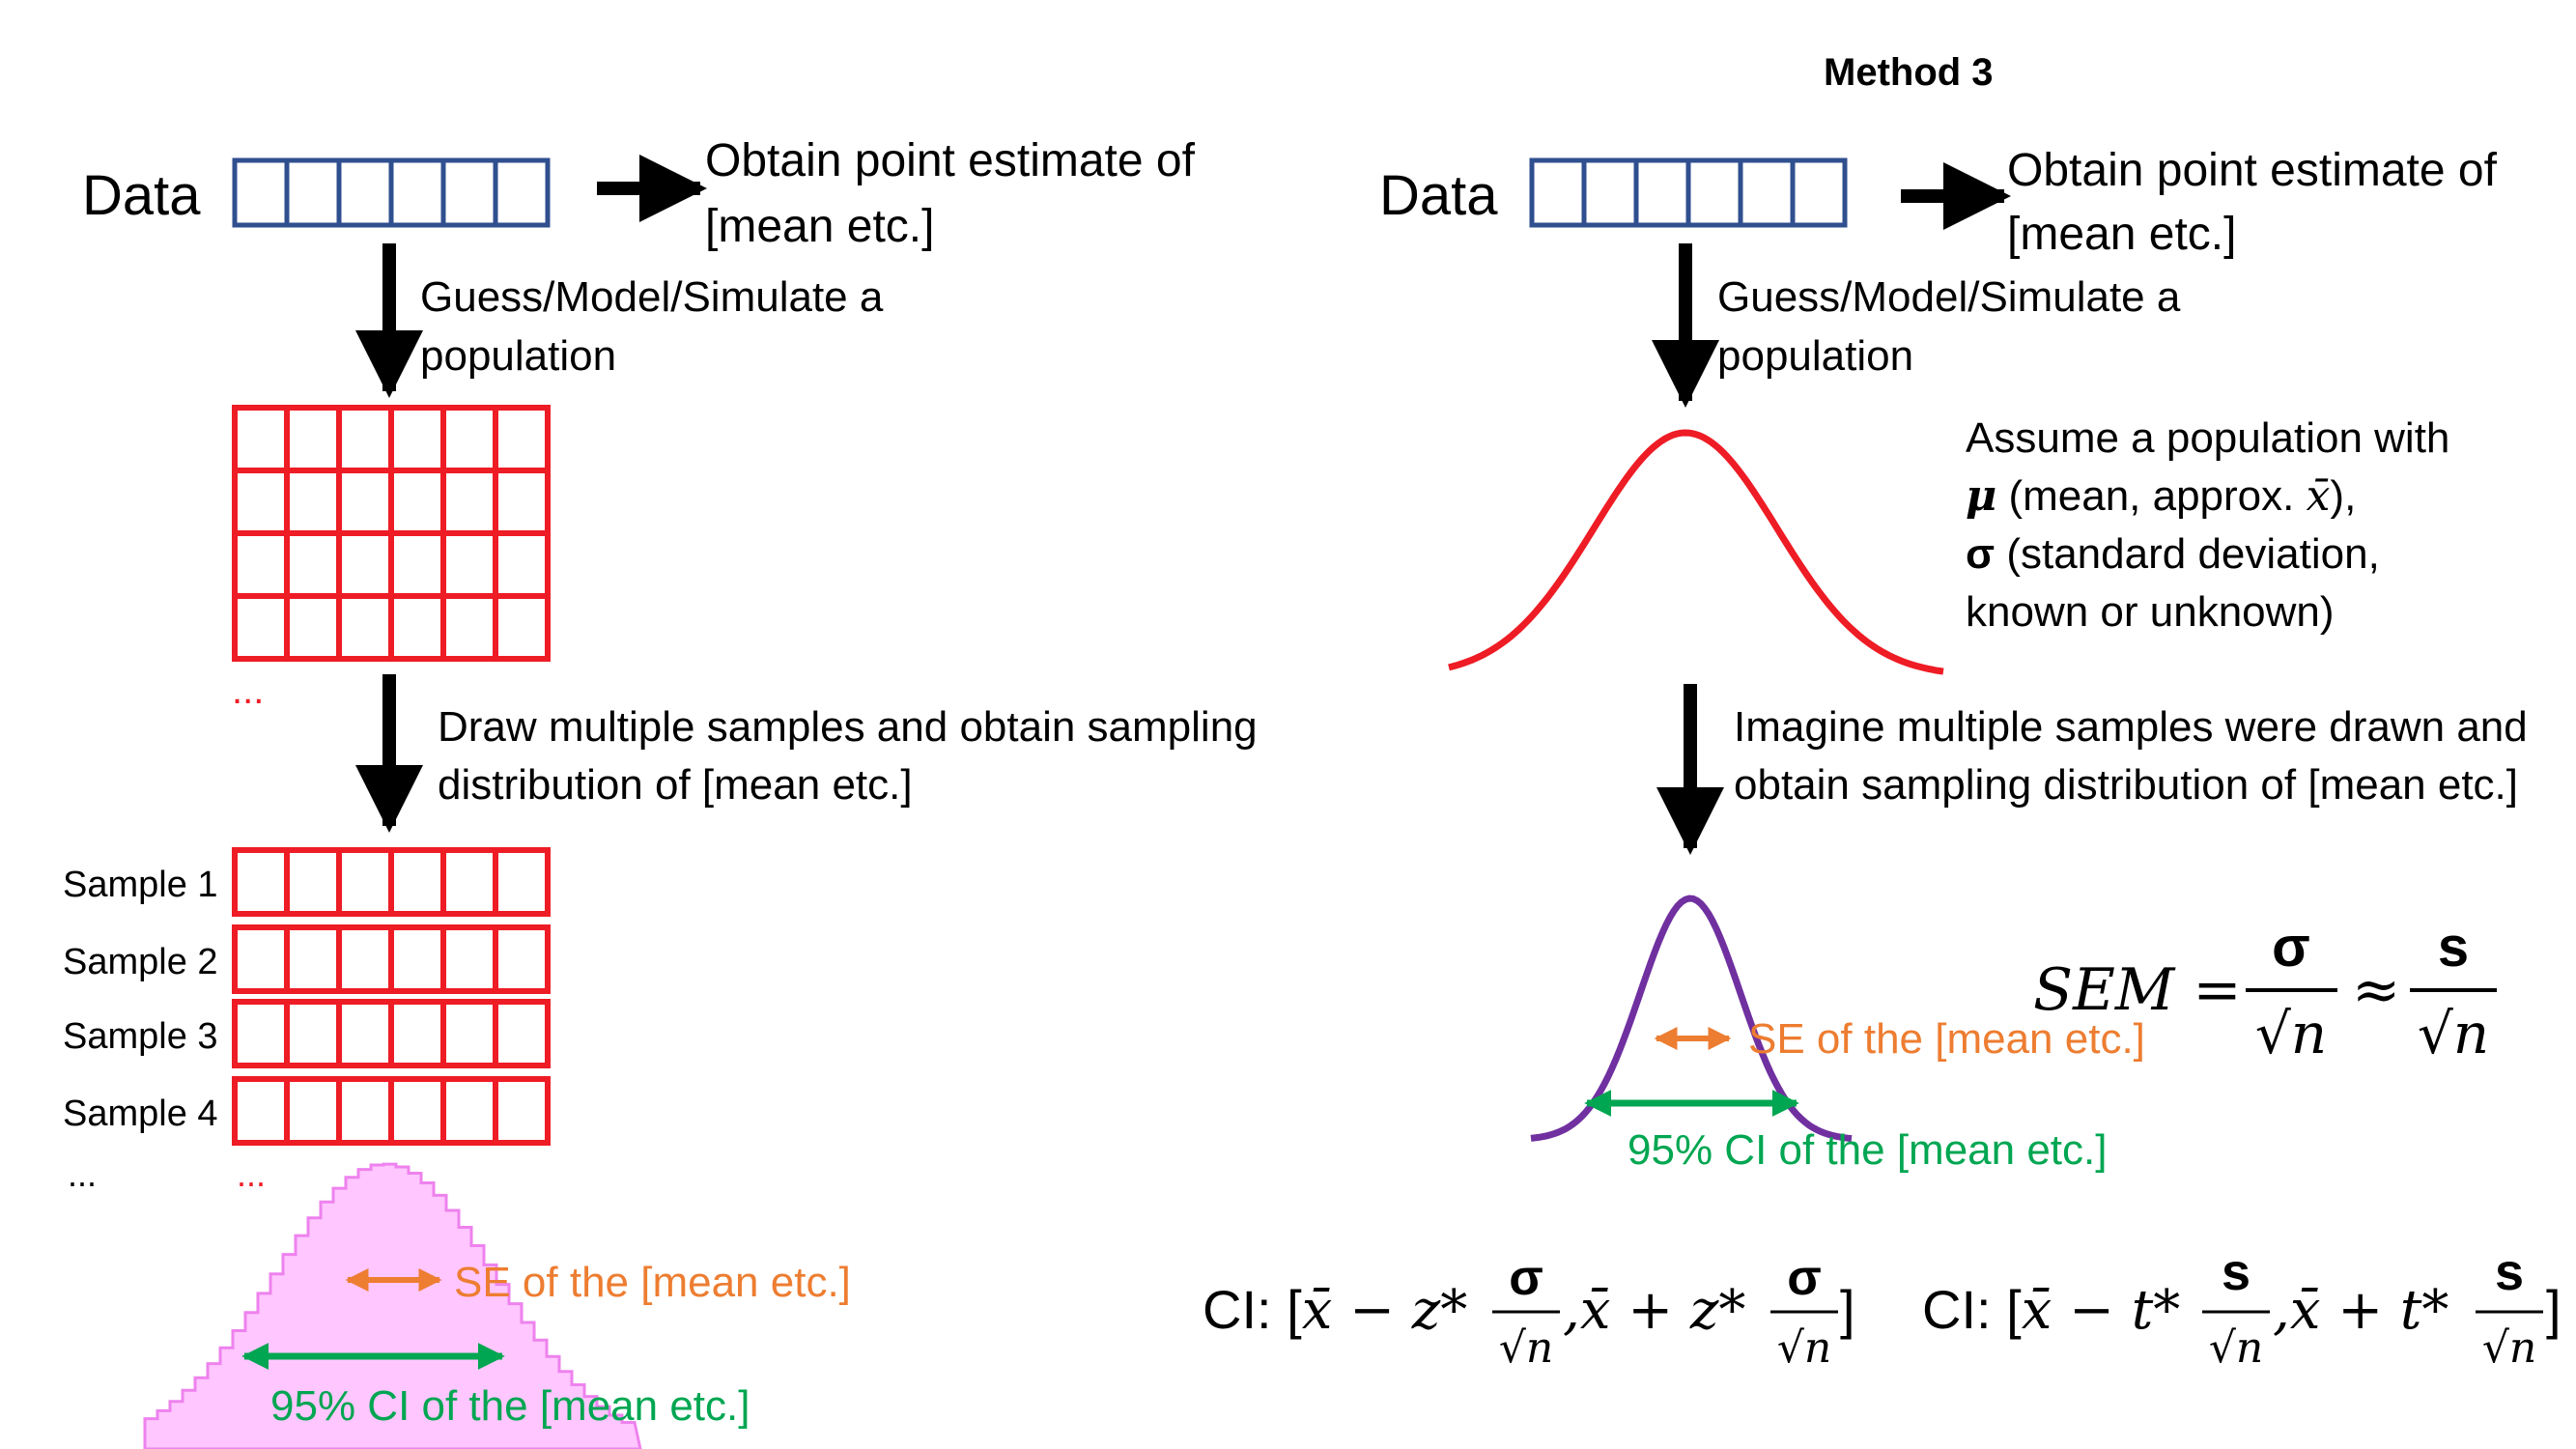 The image size is (2576, 1449). What do you see at coordinates (1804, 1348) in the screenshot?
I see `ci-z-sqrt-2: √n` at bounding box center [1804, 1348].